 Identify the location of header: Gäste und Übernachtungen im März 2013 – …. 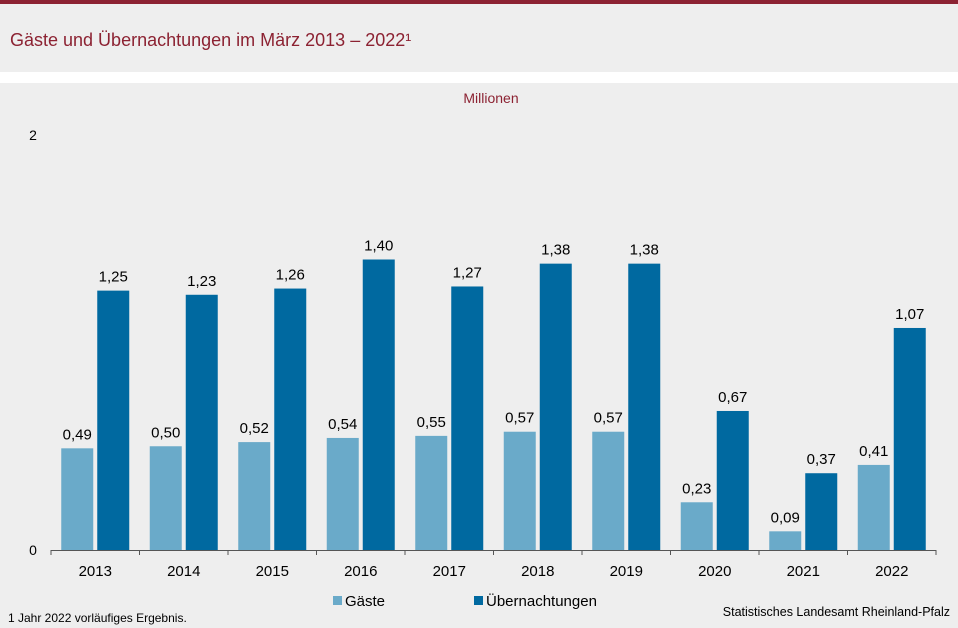
(479, 38).